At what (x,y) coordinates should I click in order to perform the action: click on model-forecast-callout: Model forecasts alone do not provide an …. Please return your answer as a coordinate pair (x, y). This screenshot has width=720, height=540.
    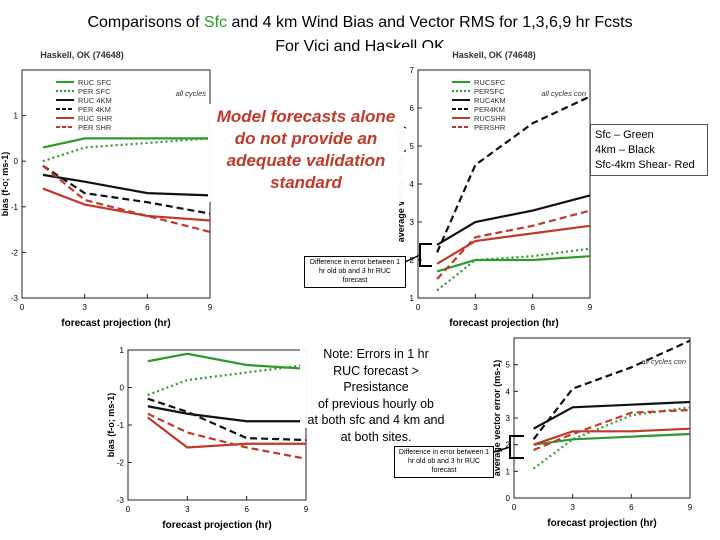
    Looking at the image, I should click on (306, 153).